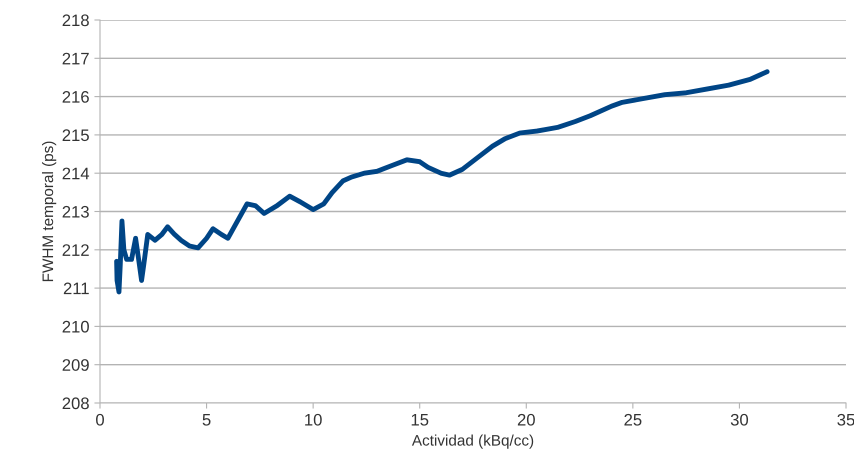 The image size is (854, 473). Describe the element at coordinates (633, 420) in the screenshot. I see `x-tick-label: 25` at that location.